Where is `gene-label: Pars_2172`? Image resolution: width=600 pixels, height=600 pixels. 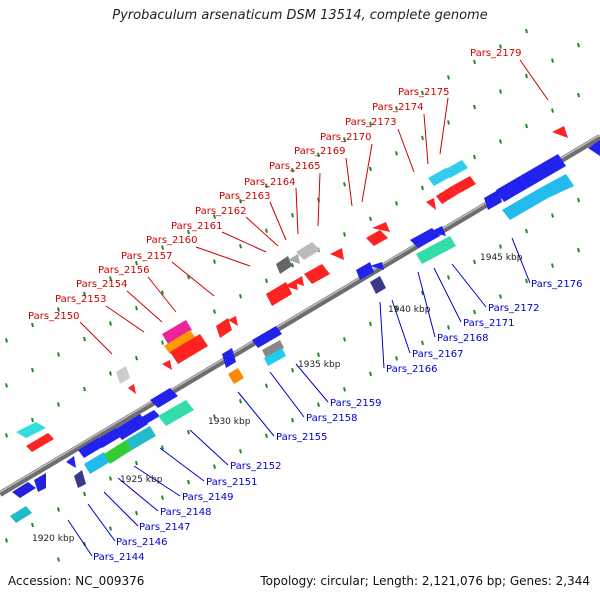
gene-label: Pars_2172 is located at coordinates (513, 308).